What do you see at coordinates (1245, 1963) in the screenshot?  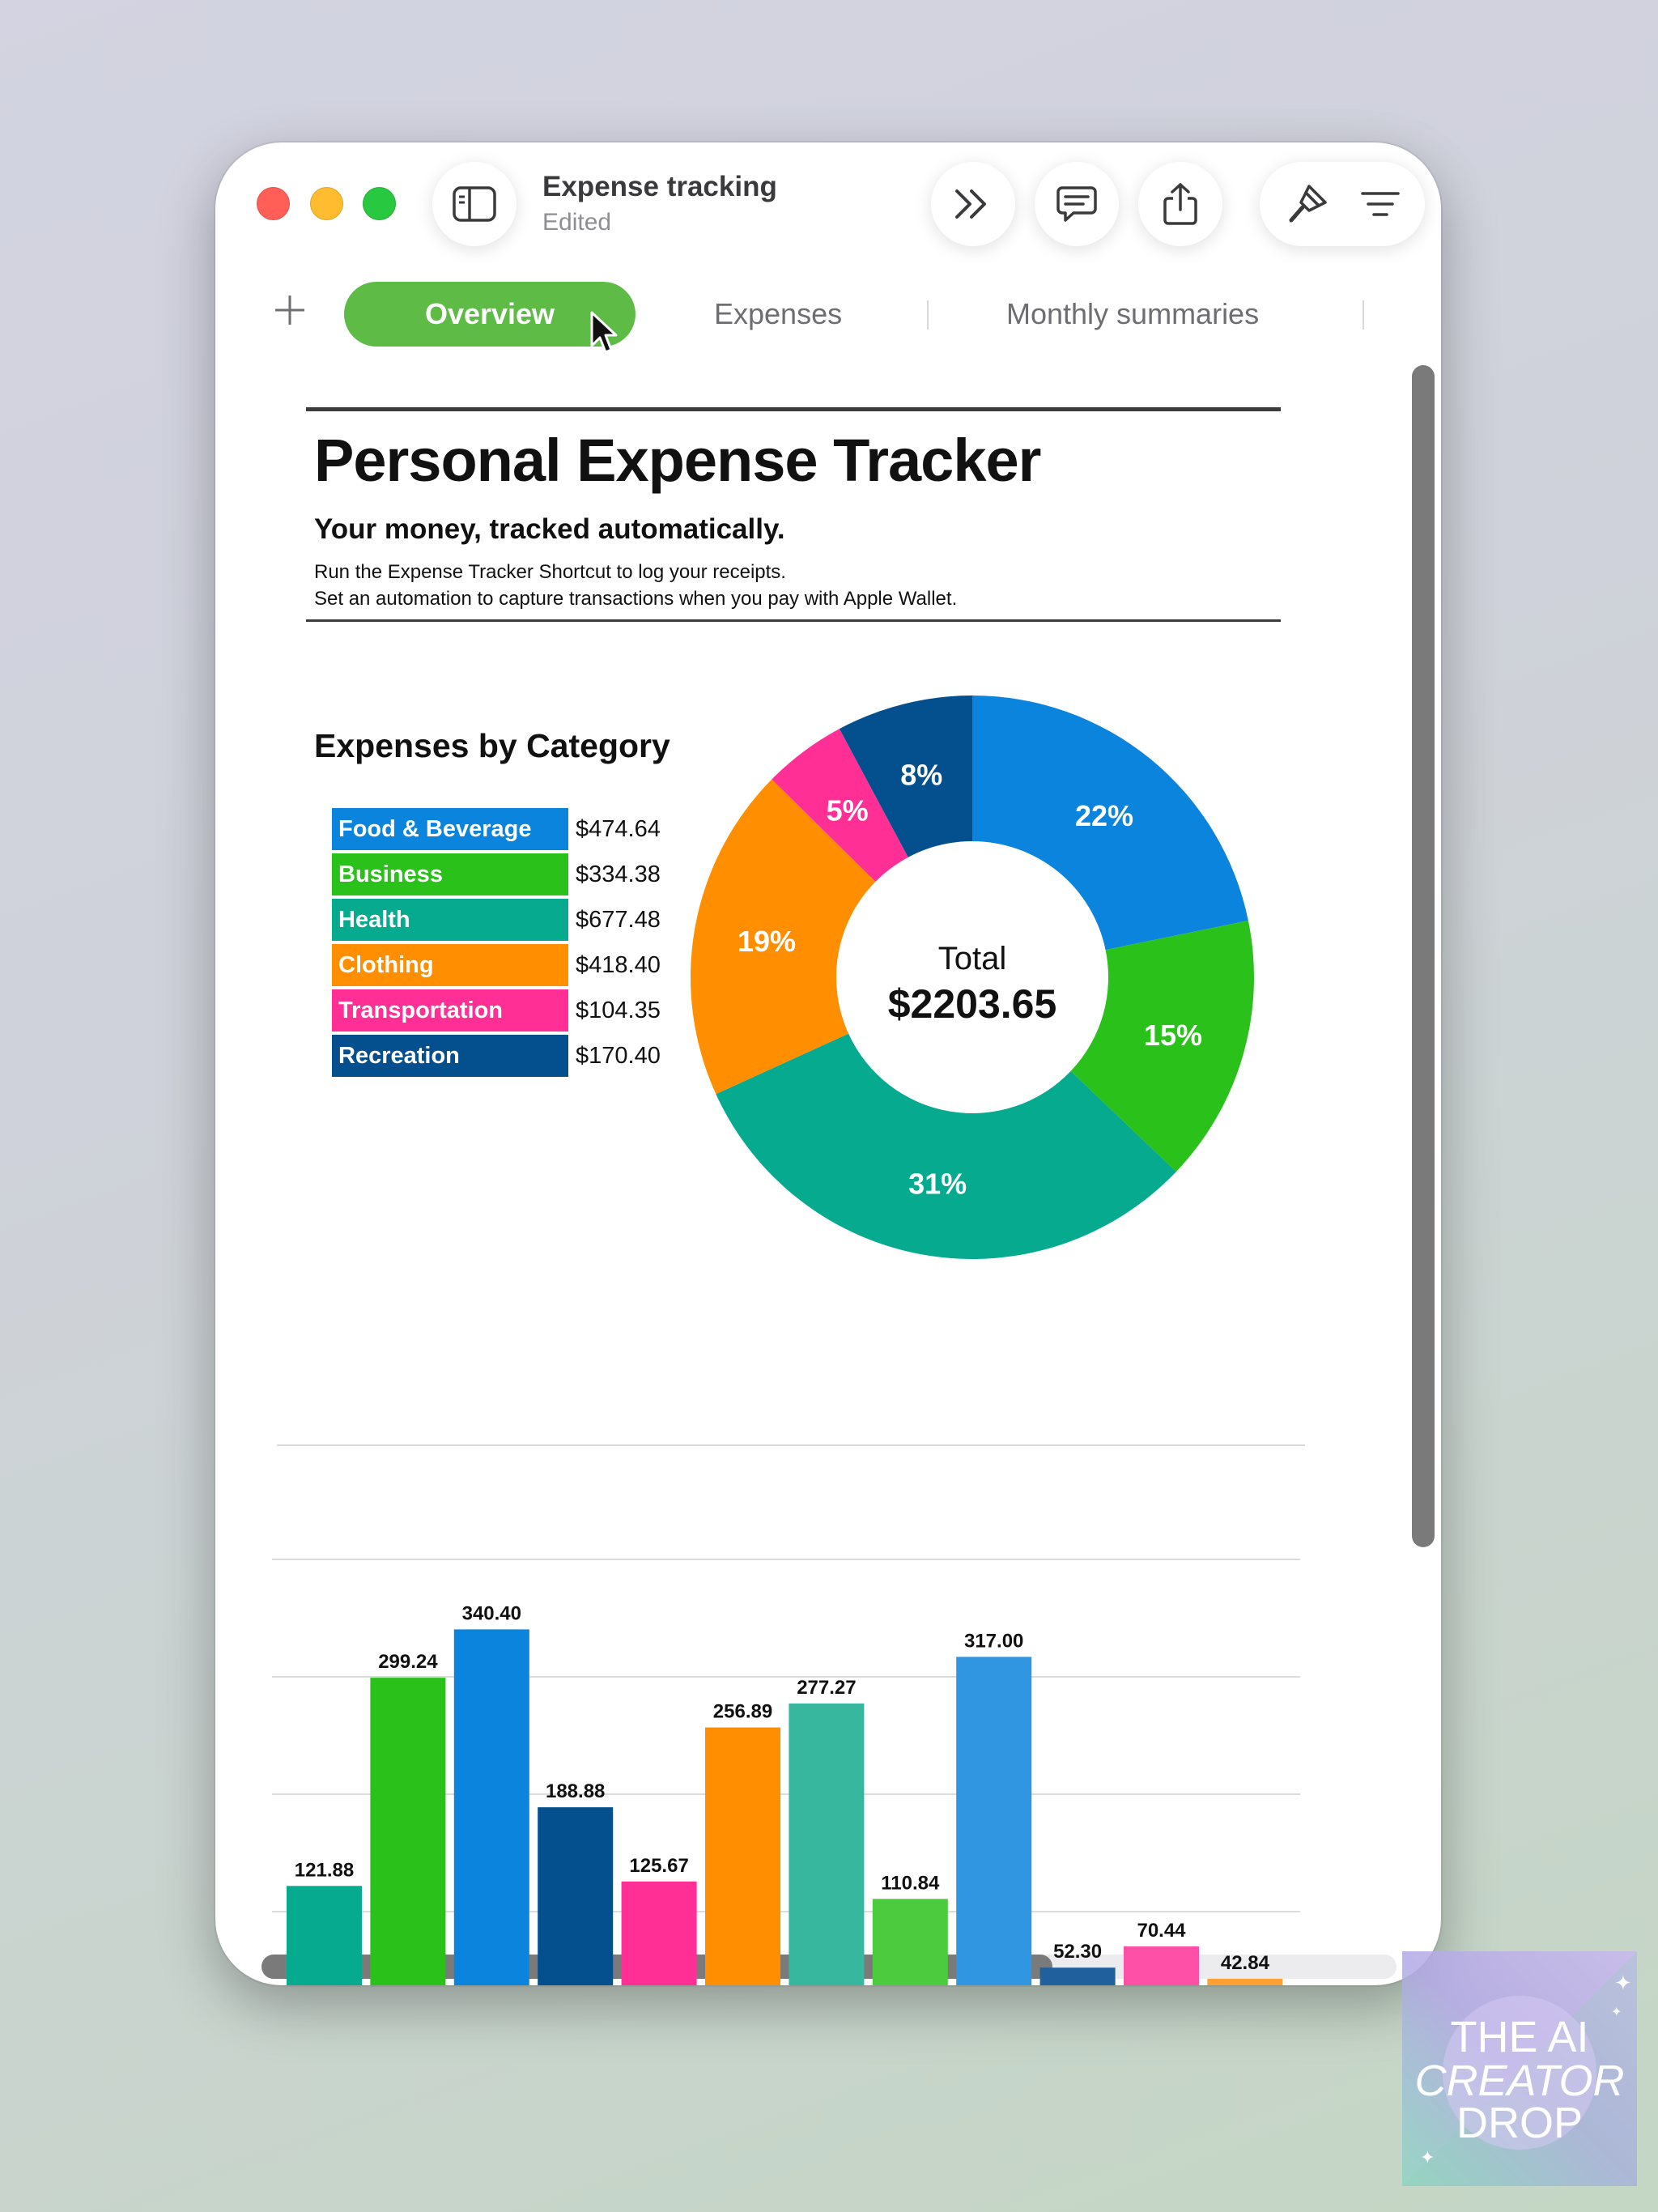 I see `bar-value-label: 42.84` at bounding box center [1245, 1963].